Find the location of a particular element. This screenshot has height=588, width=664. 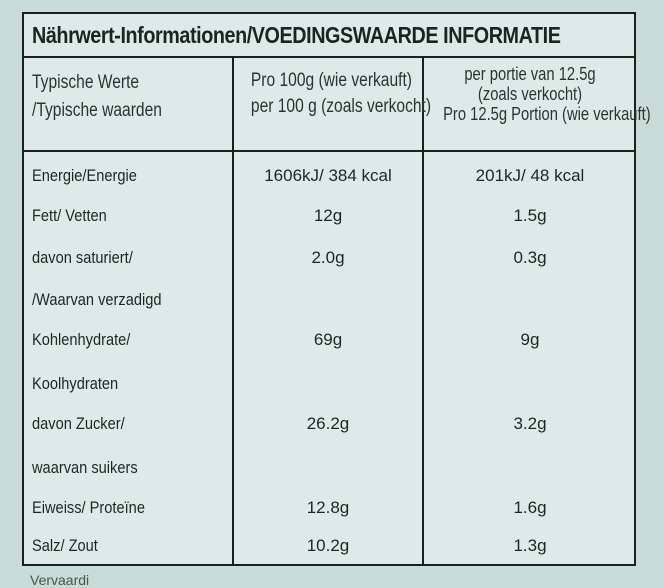

row-label: Kohlenhydrate/ is located at coordinates (89, 340).